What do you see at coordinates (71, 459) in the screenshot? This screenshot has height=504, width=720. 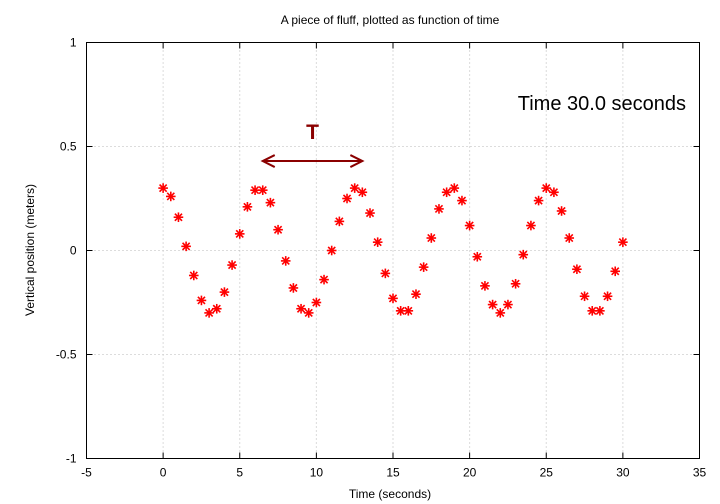 I see `y-tick-label: -1` at bounding box center [71, 459].